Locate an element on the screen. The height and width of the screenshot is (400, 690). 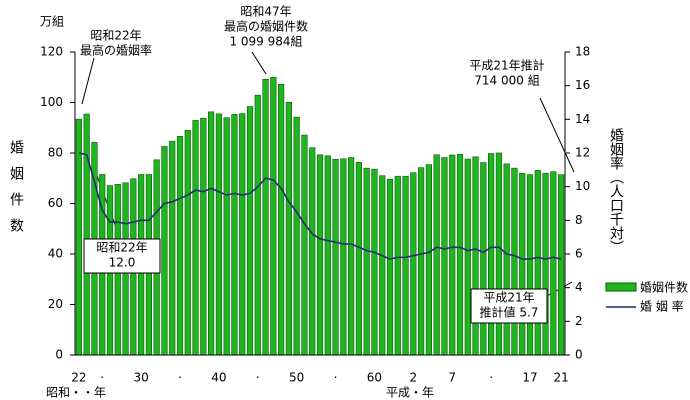
y-tick-label: 60 is located at coordinates (55, 203).